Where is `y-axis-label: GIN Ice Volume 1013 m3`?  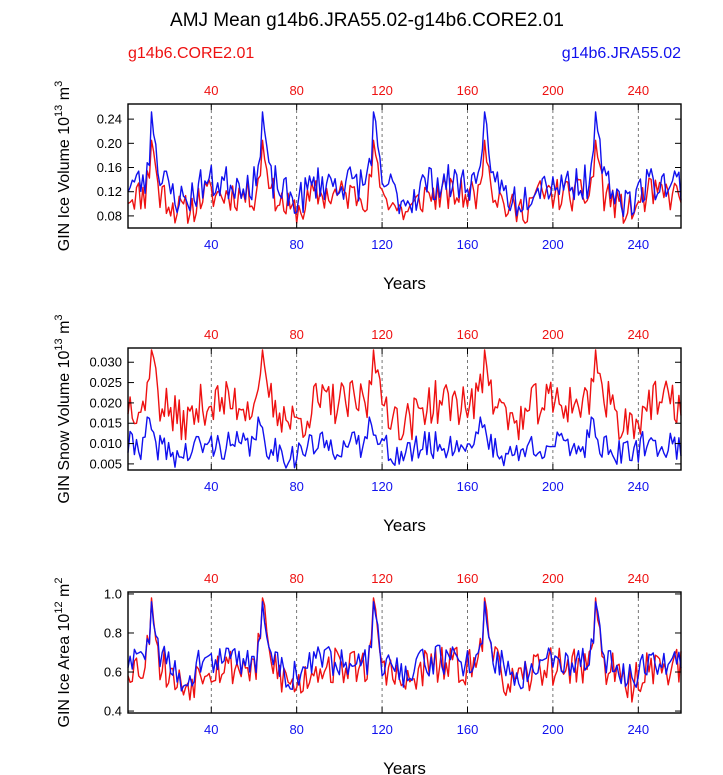 y-axis-label: GIN Ice Volume 1013 m3 is located at coordinates (63, 166).